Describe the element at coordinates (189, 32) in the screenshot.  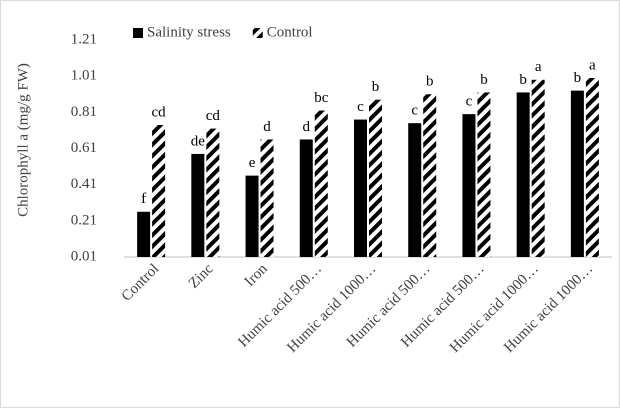
I see `legend-label: Salinity stress` at that location.